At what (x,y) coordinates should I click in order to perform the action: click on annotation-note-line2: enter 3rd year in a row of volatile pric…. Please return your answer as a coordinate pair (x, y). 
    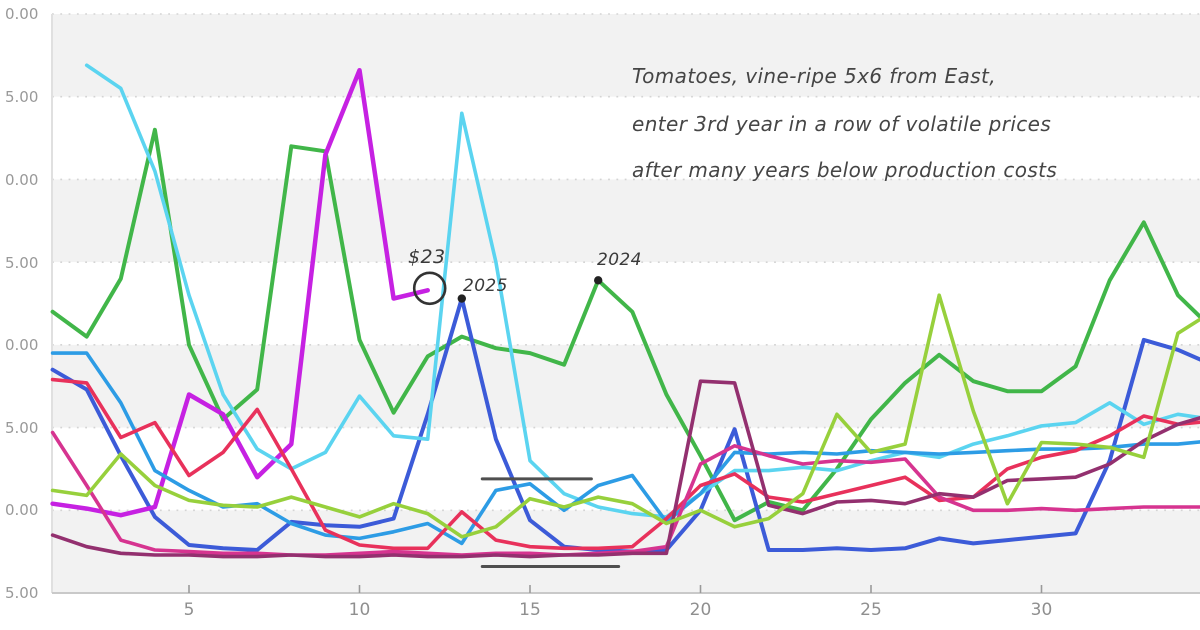
    Looking at the image, I should click on (842, 124).